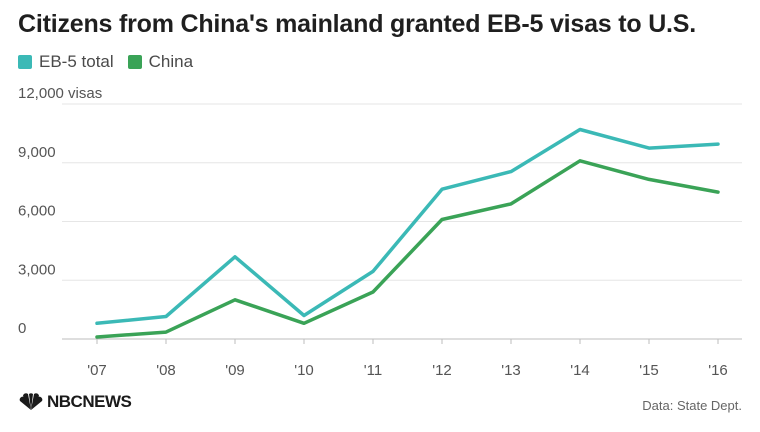 Image resolution: width=760 pixels, height=432 pixels. I want to click on legend-item-china: China, so click(160, 62).